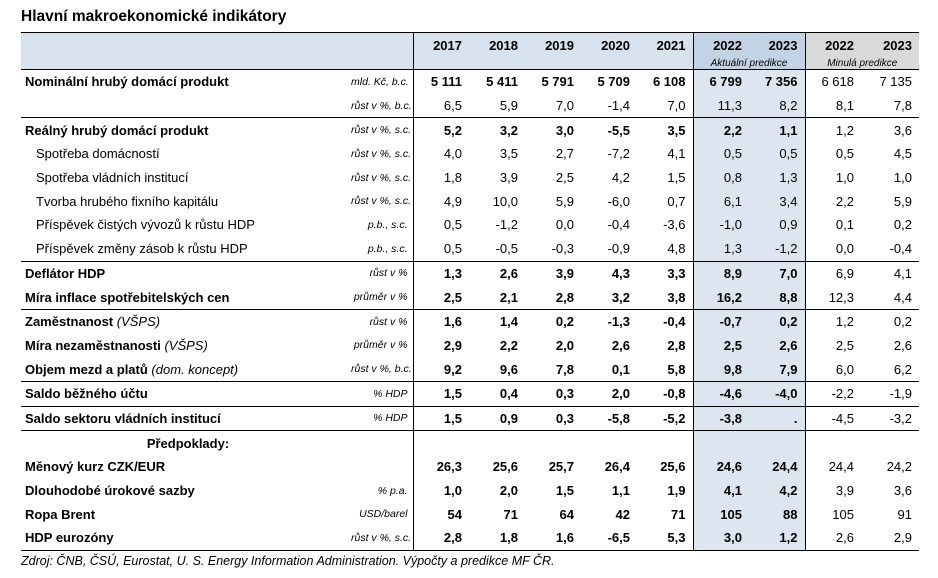  What do you see at coordinates (609, 130) in the screenshot?
I see `value-cell: -5,5` at bounding box center [609, 130].